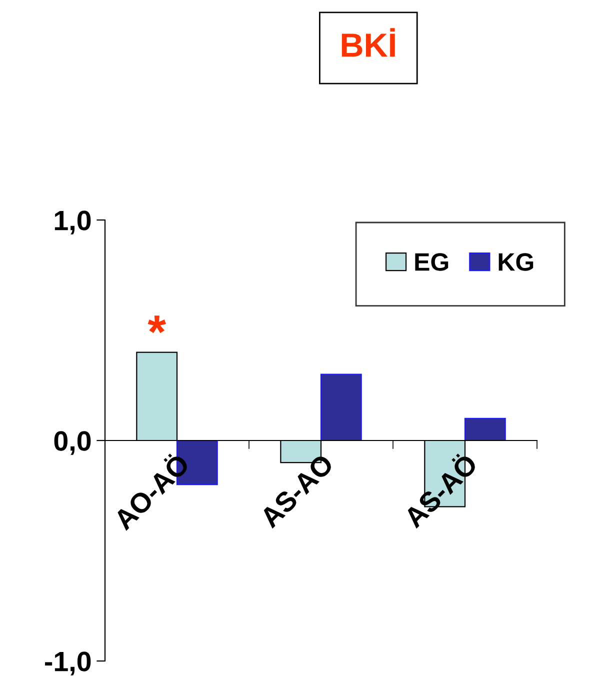 This screenshot has height=683, width=614. Describe the element at coordinates (72, 222) in the screenshot. I see `y-tick-label: 1,0` at that location.